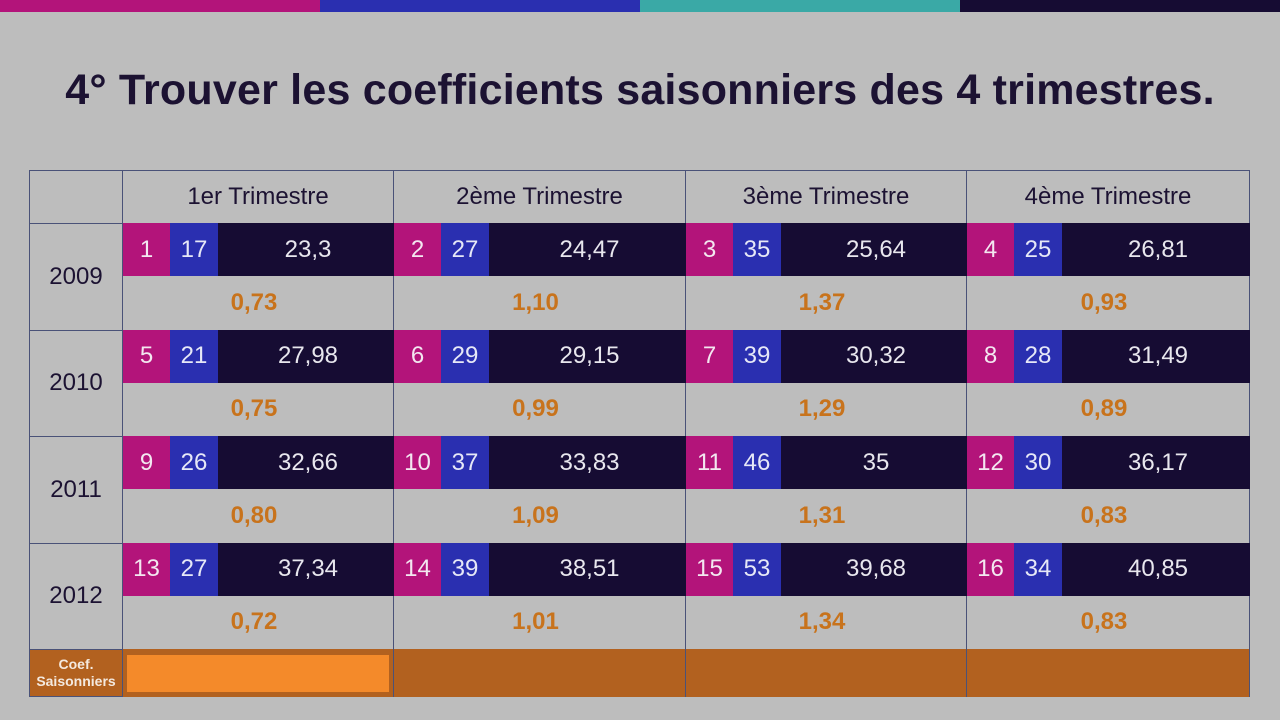 Image resolution: width=1280 pixels, height=720 pixels. What do you see at coordinates (76, 276) in the screenshot?
I see `year-label: 2009` at bounding box center [76, 276].